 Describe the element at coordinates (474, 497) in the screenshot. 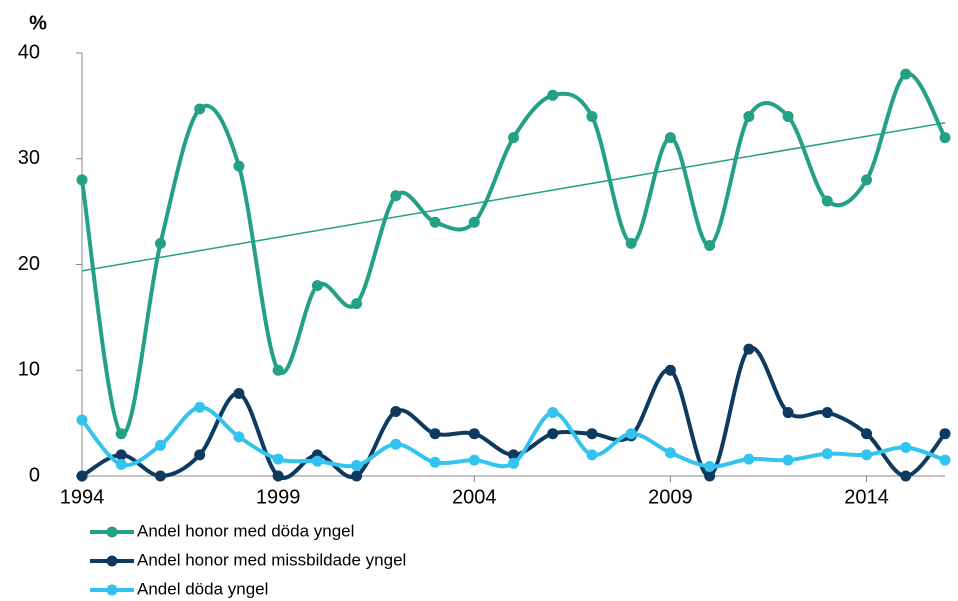

I see `x-tick-label: 2004` at that location.